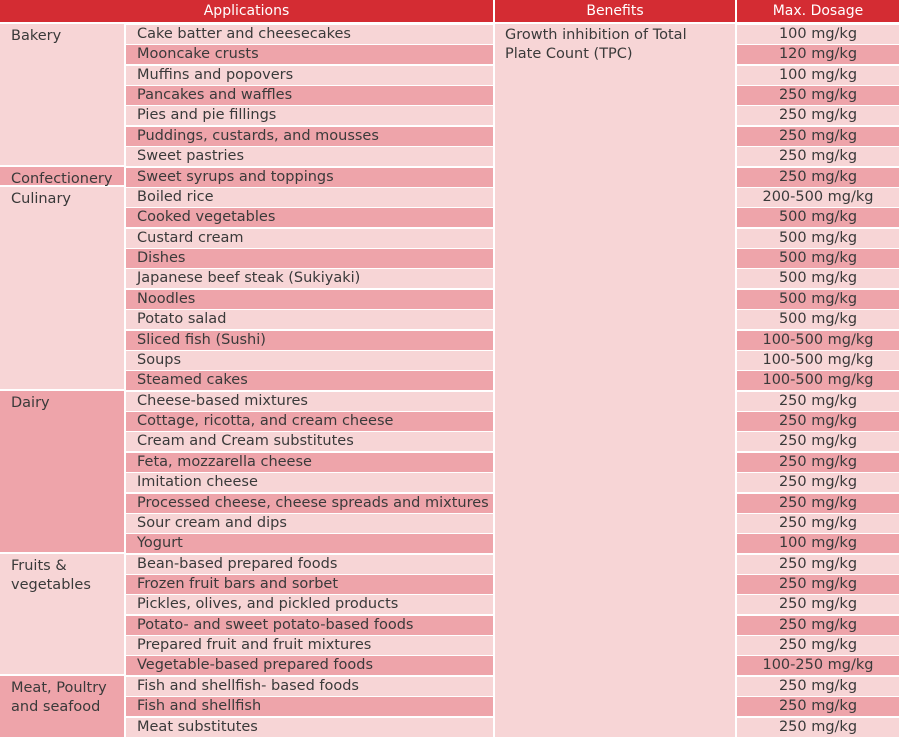  I want to click on table-row-application: Mooncake crusts, so click(309, 55).